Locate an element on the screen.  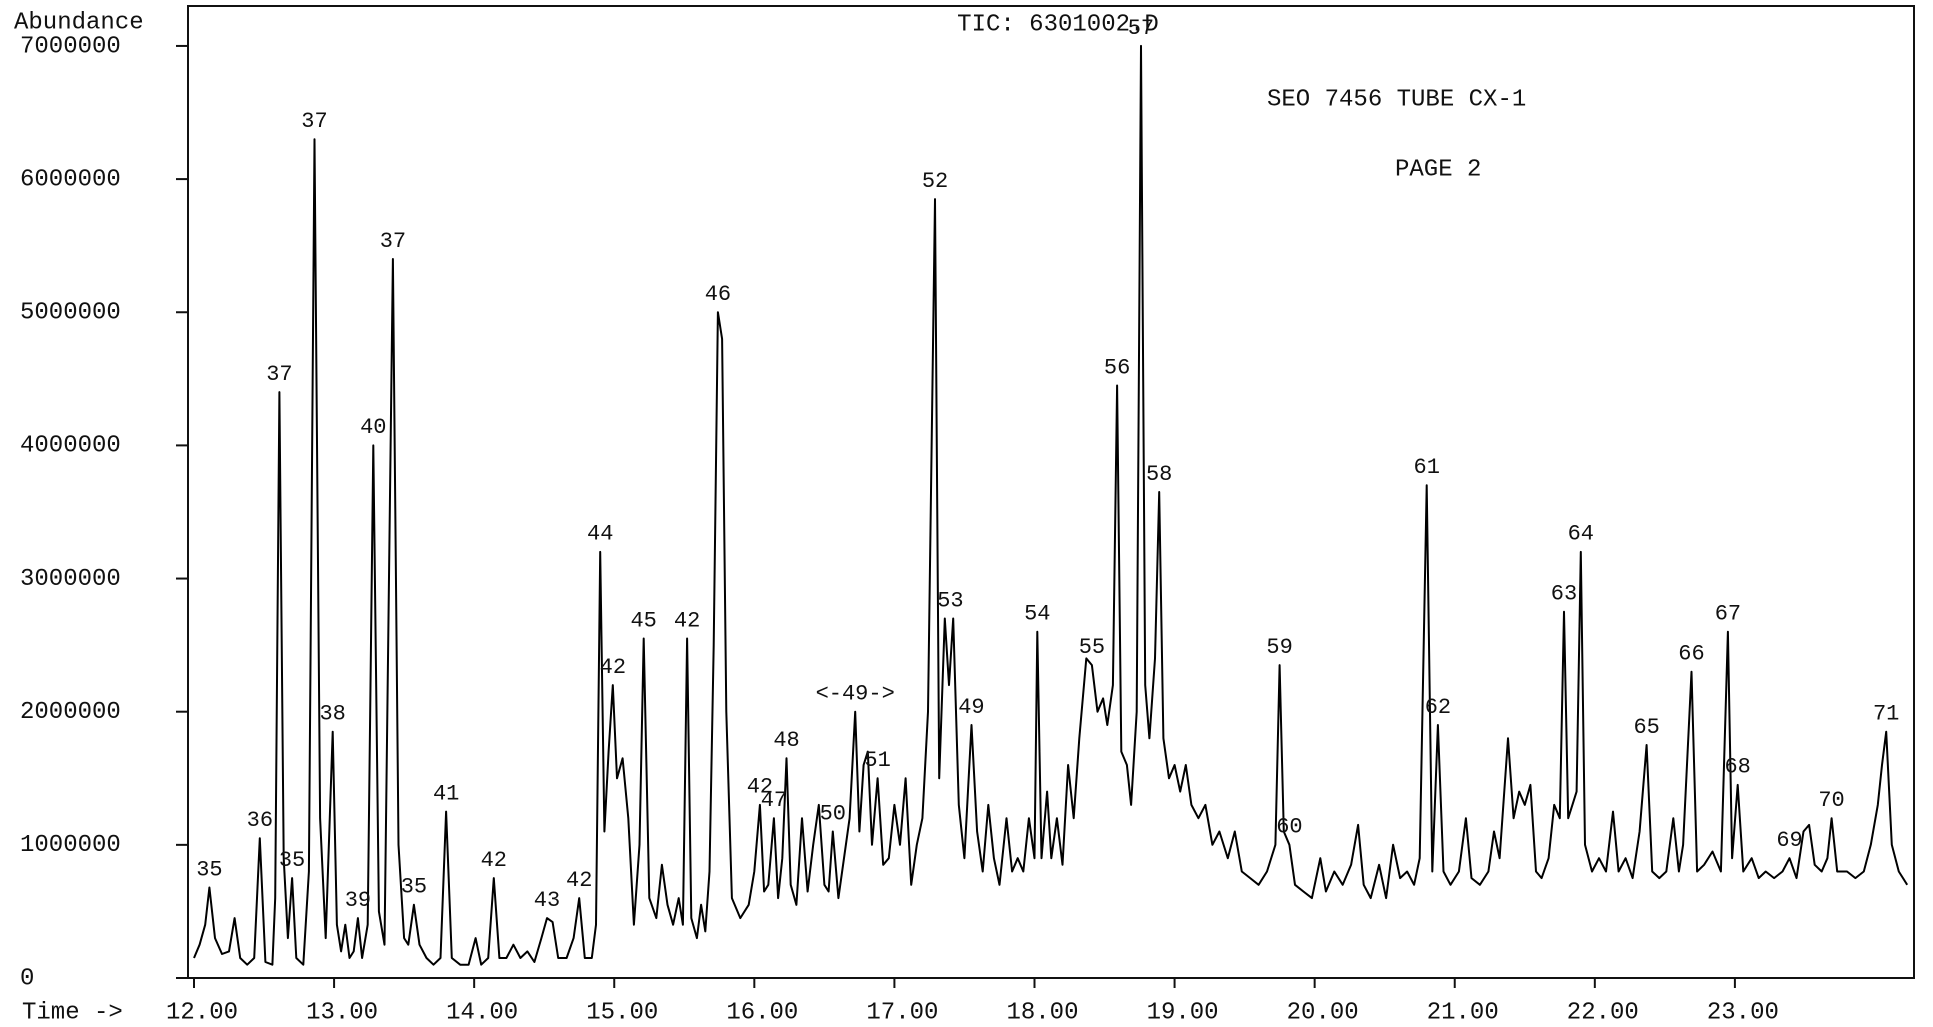
peak-label: 46 is located at coordinates (718, 294).